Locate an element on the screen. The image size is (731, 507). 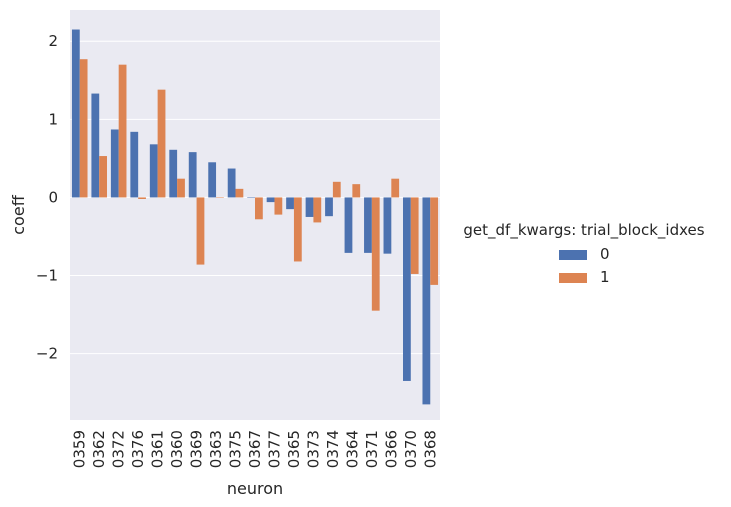
x-tick-label: 0368 is located at coordinates (430, 449).